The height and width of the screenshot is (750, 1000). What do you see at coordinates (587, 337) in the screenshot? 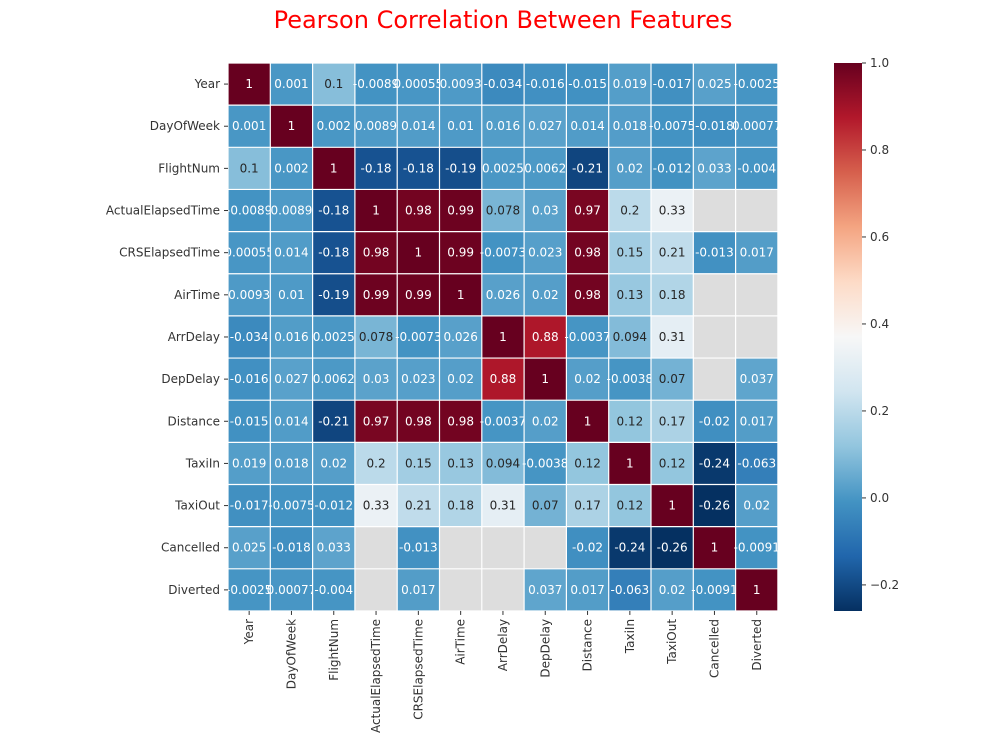
I see `cell-value-label: -0.0037` at bounding box center [587, 337].